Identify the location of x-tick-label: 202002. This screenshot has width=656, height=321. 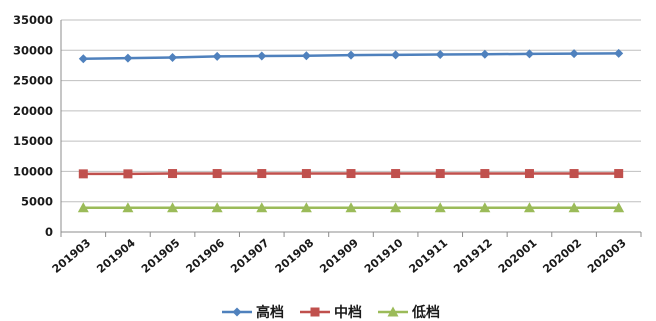
(562, 255).